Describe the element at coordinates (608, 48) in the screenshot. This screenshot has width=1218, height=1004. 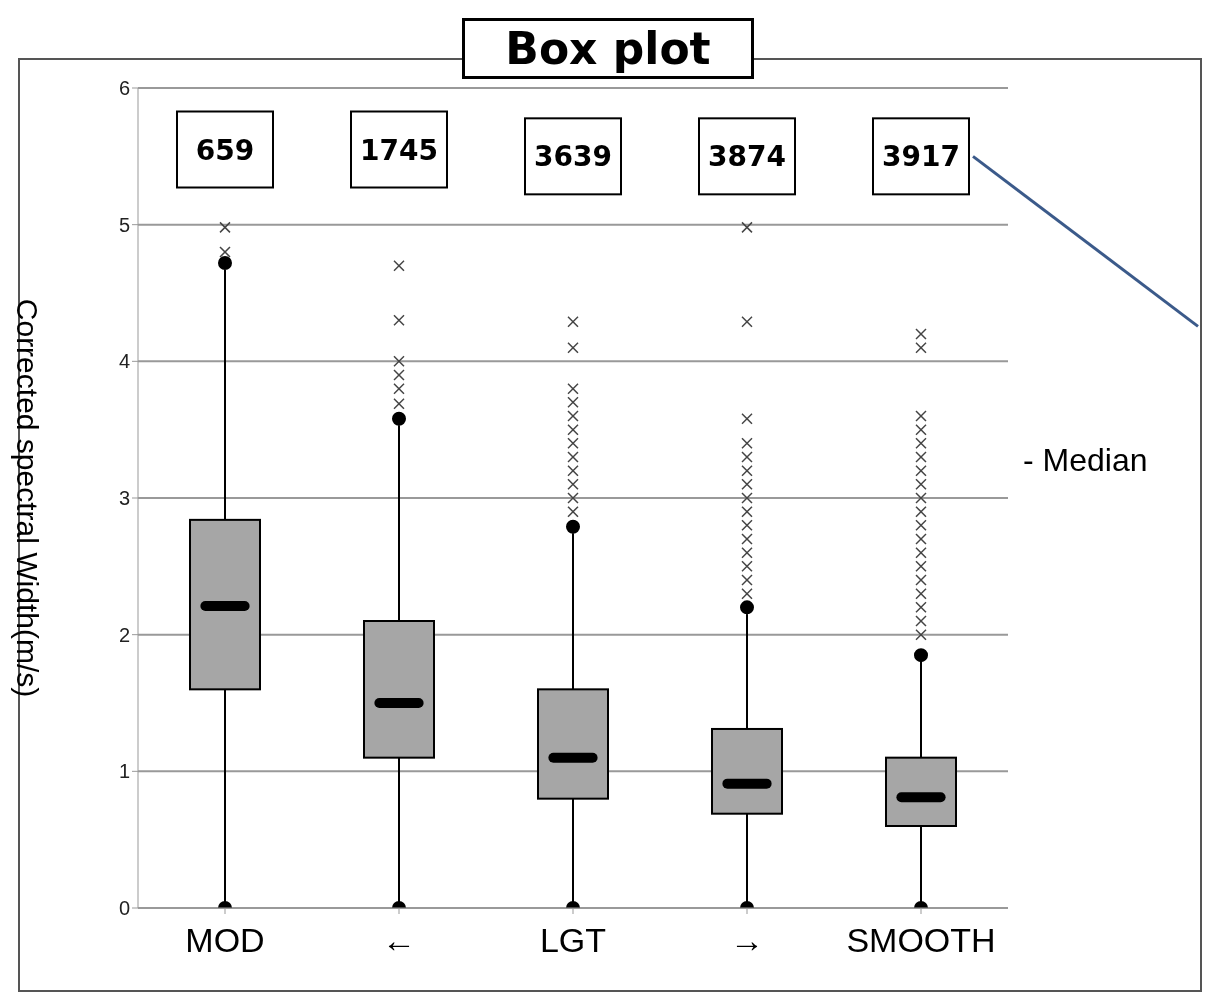
I see `chart-title: Box plot` at that location.